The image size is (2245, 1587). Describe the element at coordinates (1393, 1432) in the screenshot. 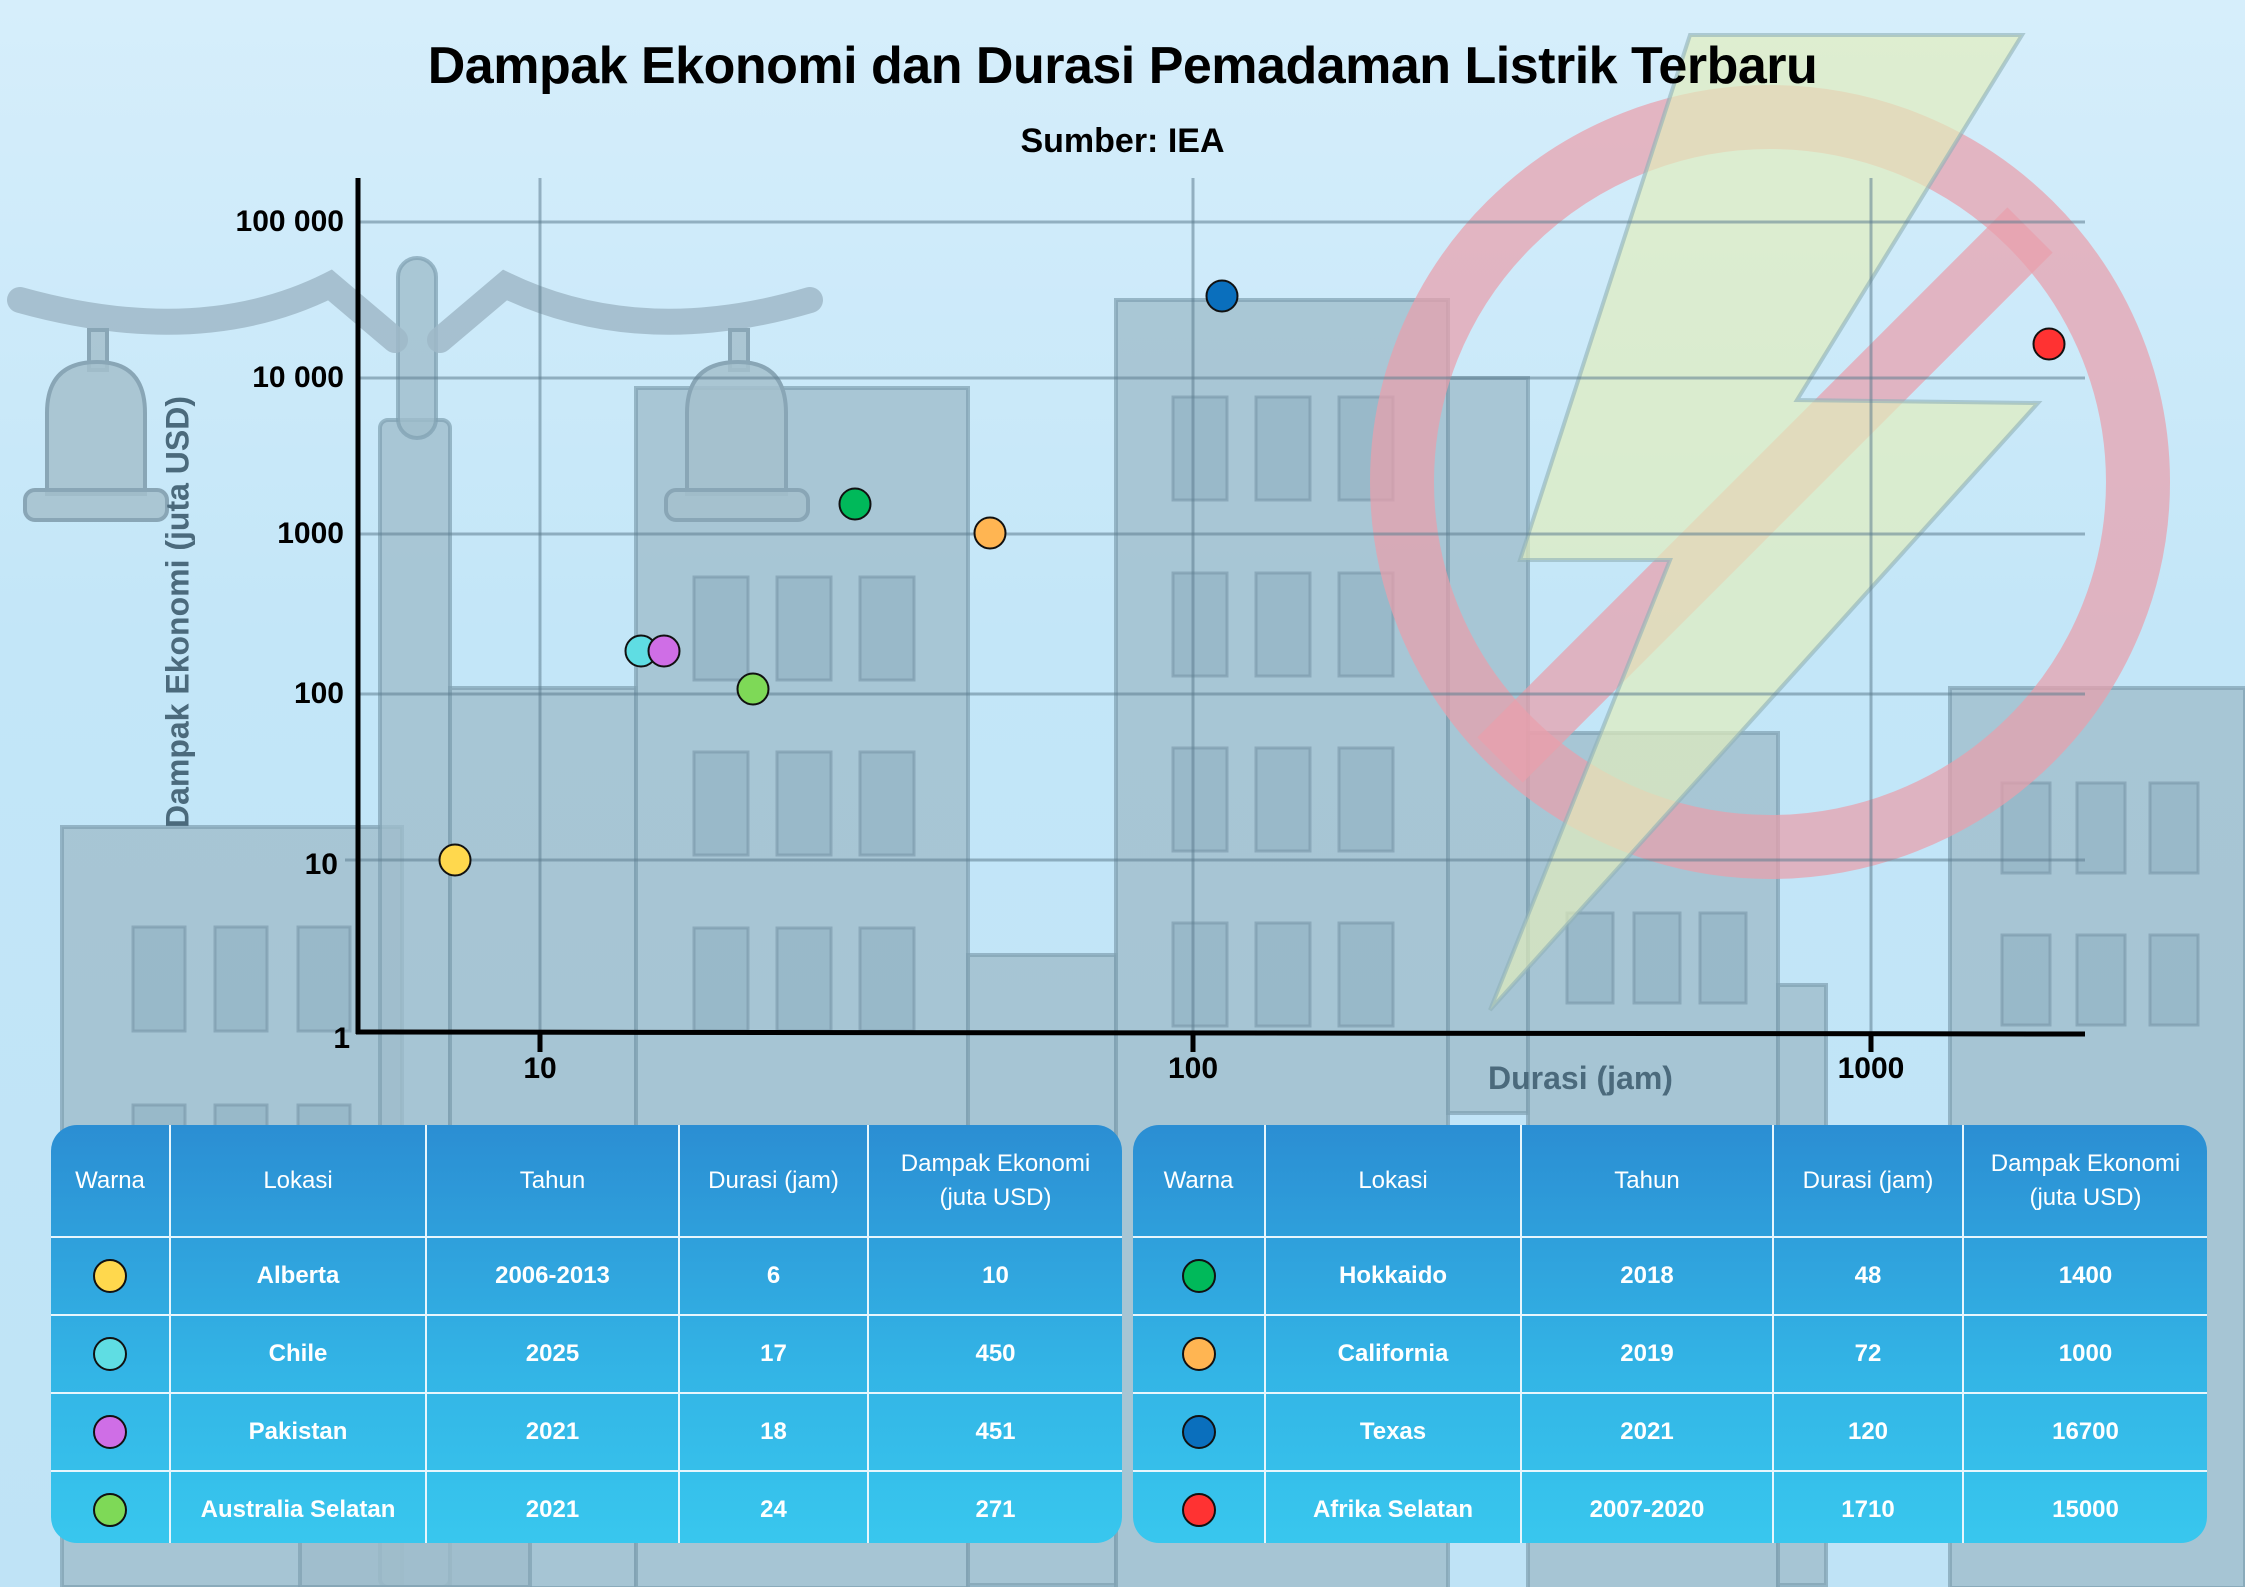

I see `cell-lokasi: Texas` at that location.